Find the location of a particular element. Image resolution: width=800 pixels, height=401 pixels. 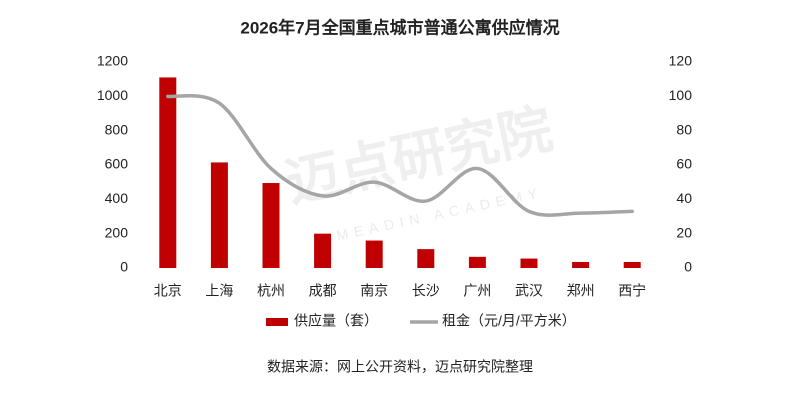

y-tick-label: 1200 is located at coordinates (112, 61).